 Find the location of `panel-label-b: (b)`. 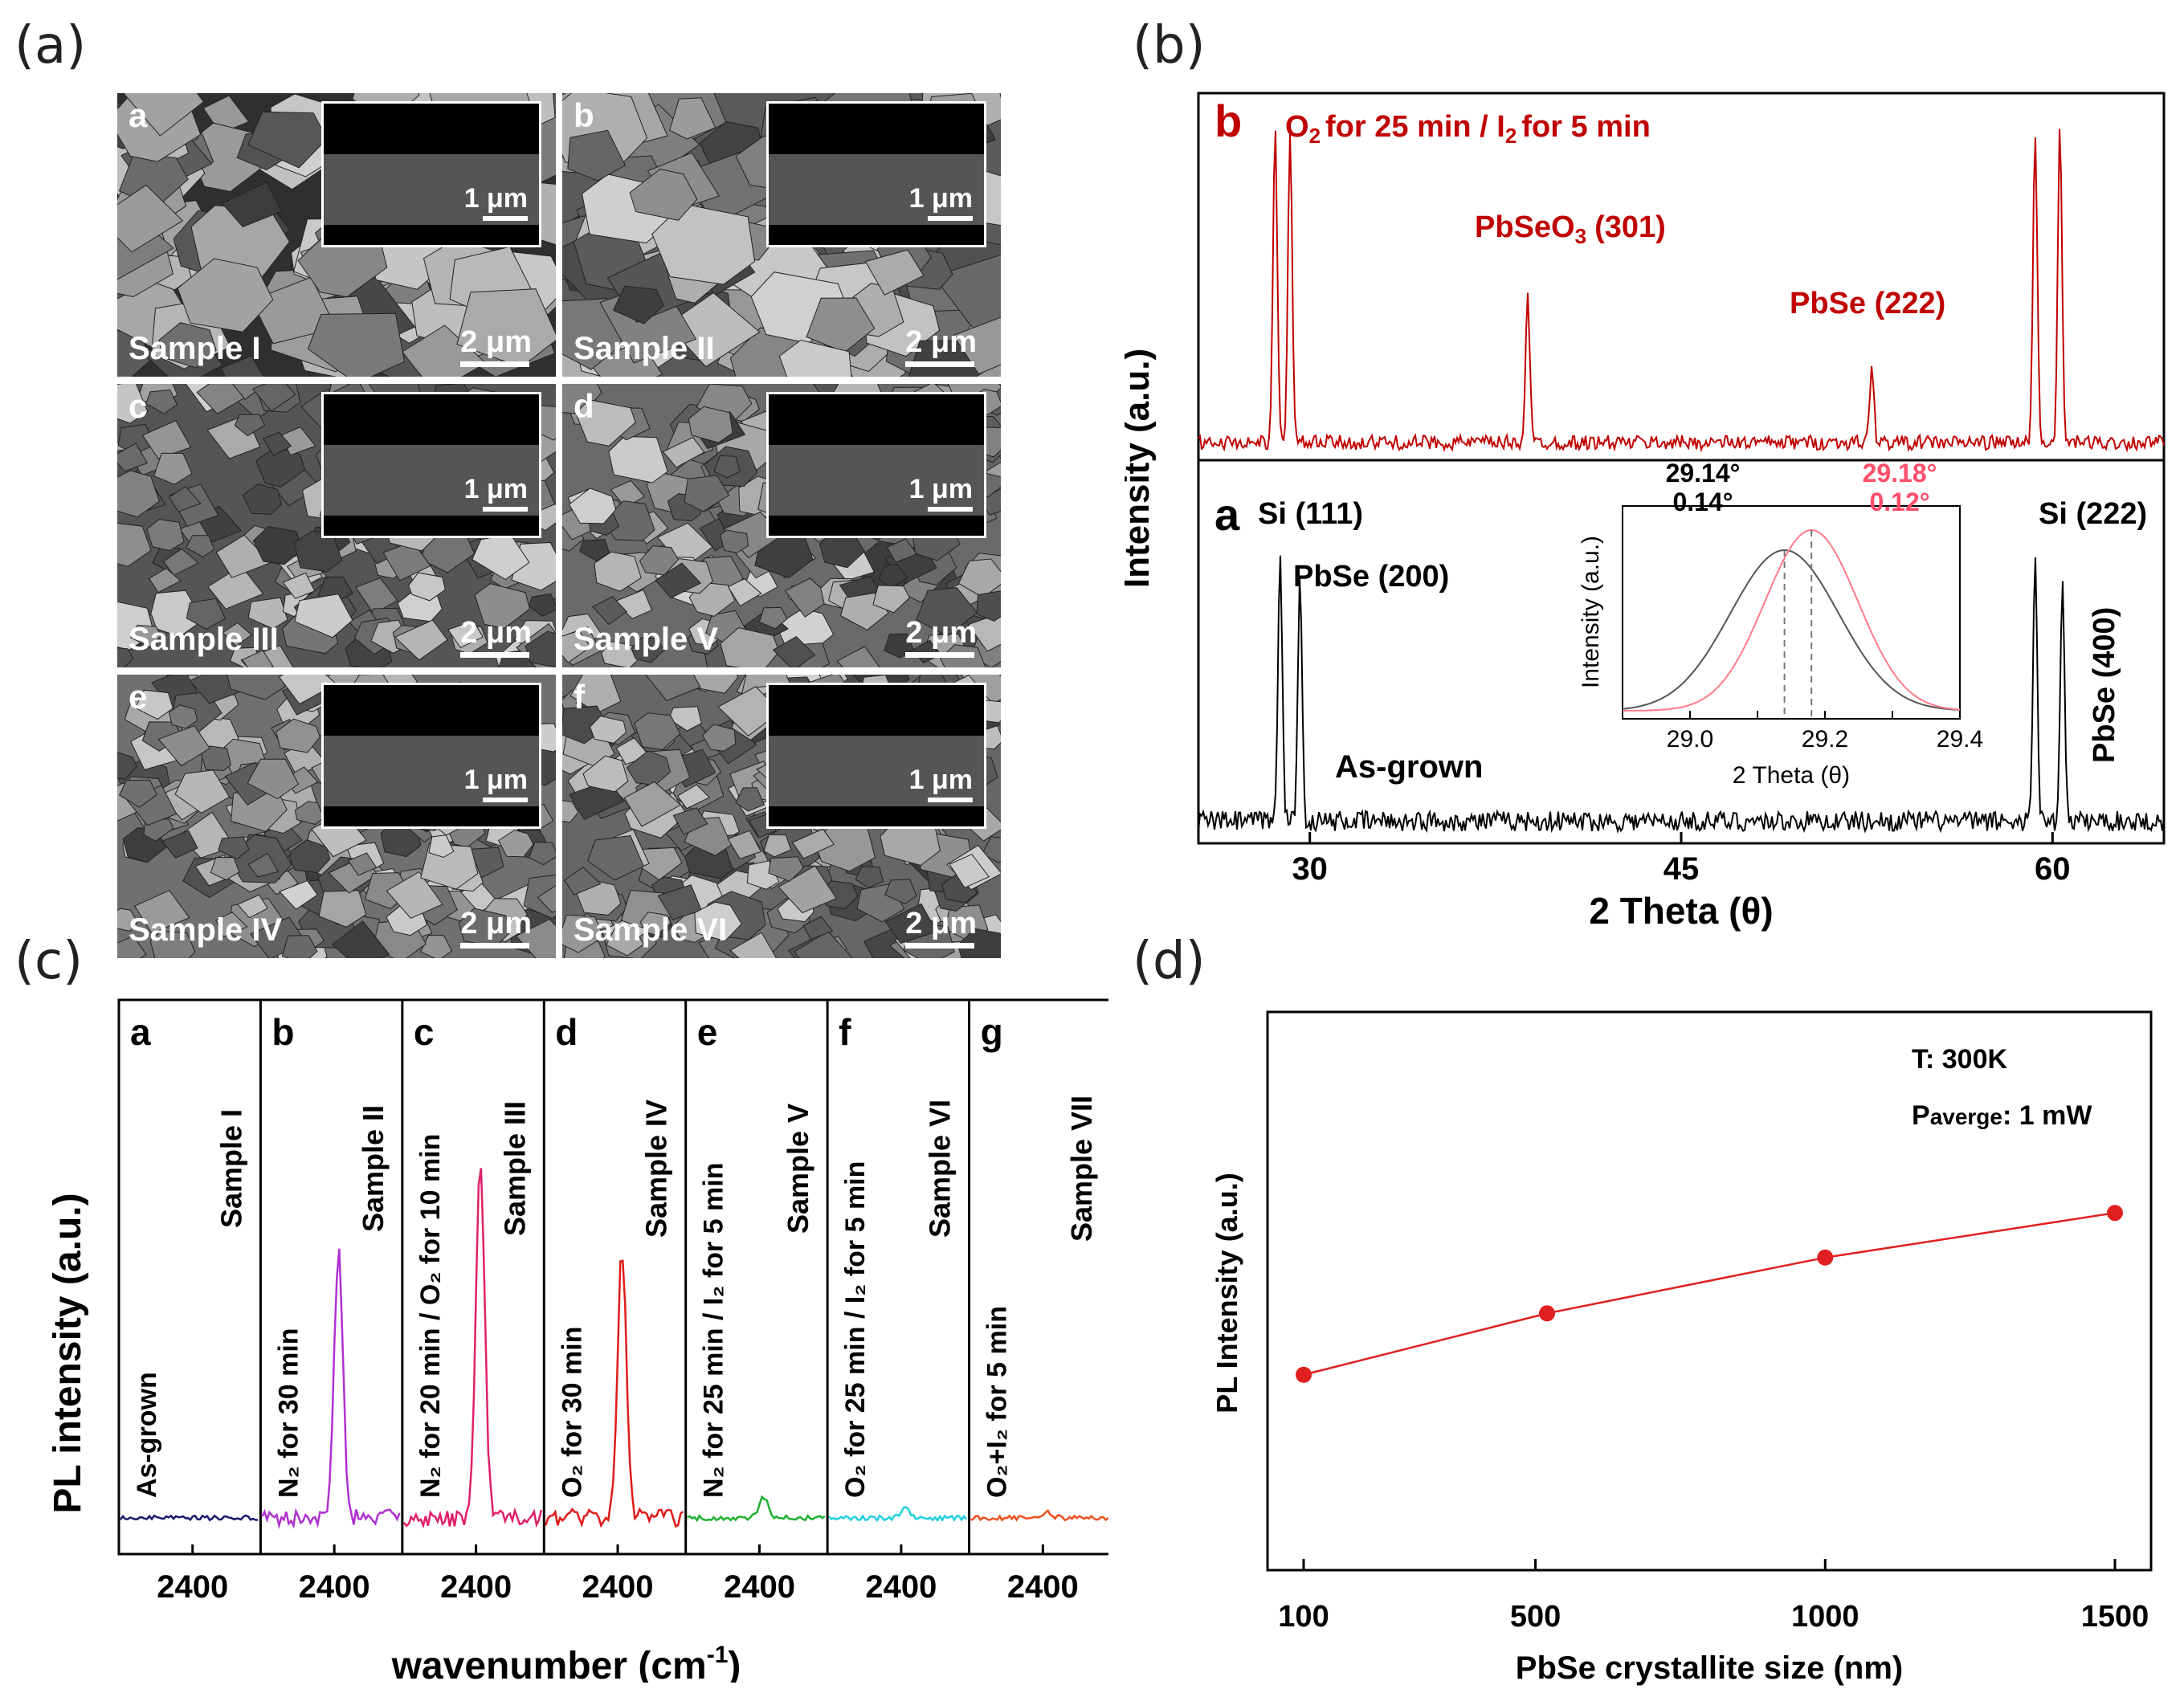

panel-label-b: (b) is located at coordinates (1169, 45).